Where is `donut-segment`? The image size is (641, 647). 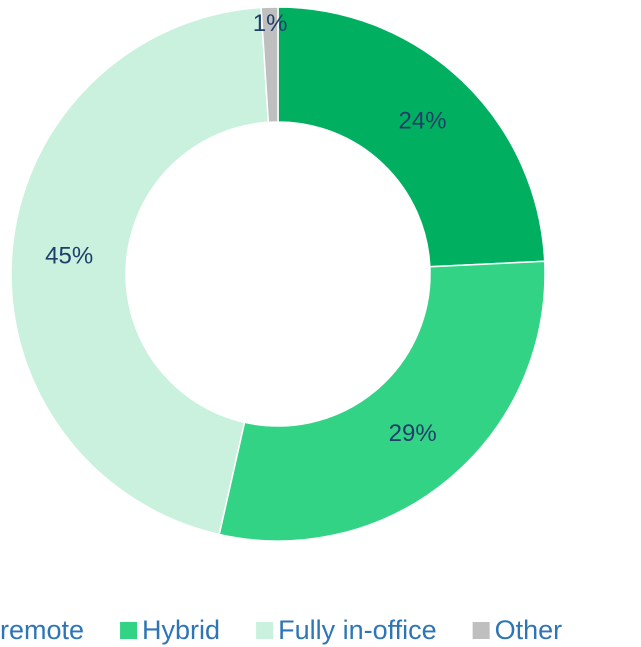 donut-segment is located at coordinates (269, 65).